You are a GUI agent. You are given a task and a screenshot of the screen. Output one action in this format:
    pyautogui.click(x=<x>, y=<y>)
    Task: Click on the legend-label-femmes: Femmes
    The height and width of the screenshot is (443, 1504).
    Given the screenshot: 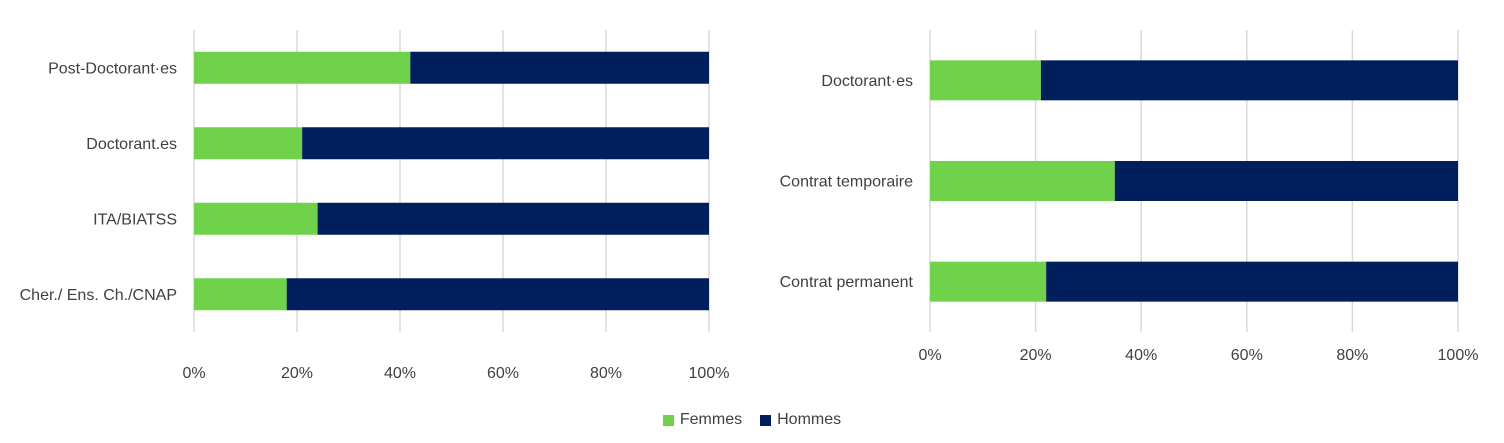 What is the action you would take?
    pyautogui.click(x=711, y=419)
    